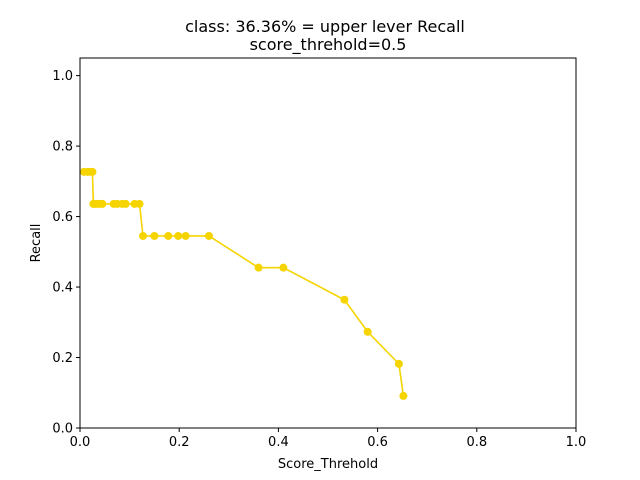  Describe the element at coordinates (62, 288) in the screenshot. I see `y-tick-label: 0.4` at that location.